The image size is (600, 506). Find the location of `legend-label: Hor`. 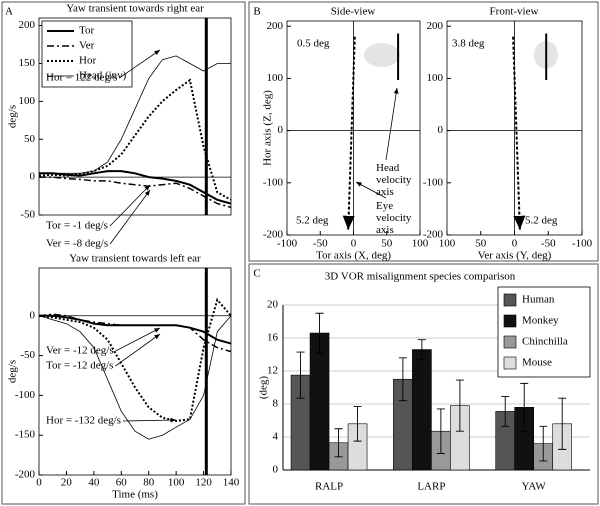

legend-label: Hor is located at coordinates (87, 61).